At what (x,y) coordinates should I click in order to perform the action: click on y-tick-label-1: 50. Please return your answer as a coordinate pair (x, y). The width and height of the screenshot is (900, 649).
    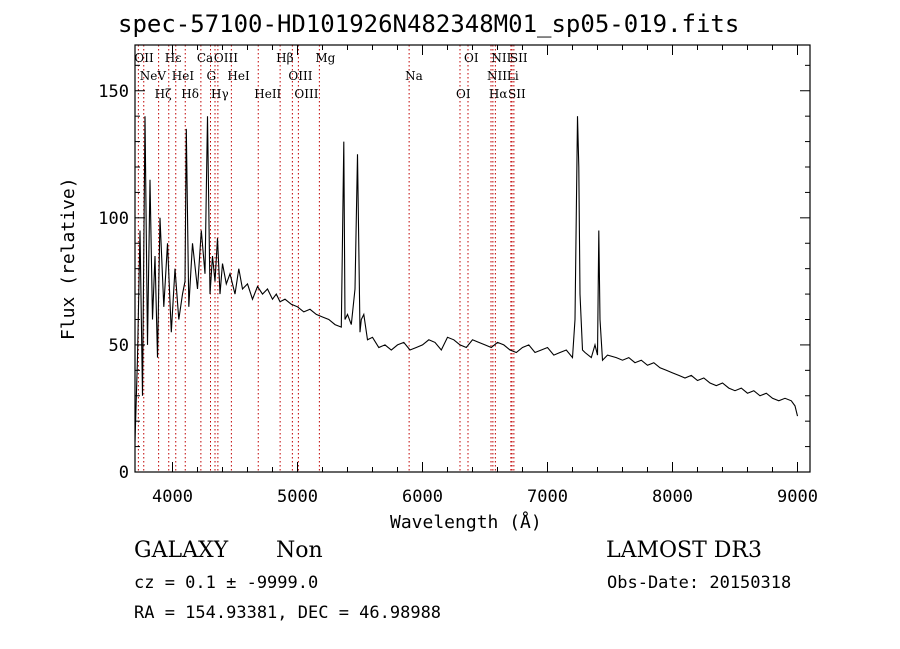
    Looking at the image, I should click on (119, 346).